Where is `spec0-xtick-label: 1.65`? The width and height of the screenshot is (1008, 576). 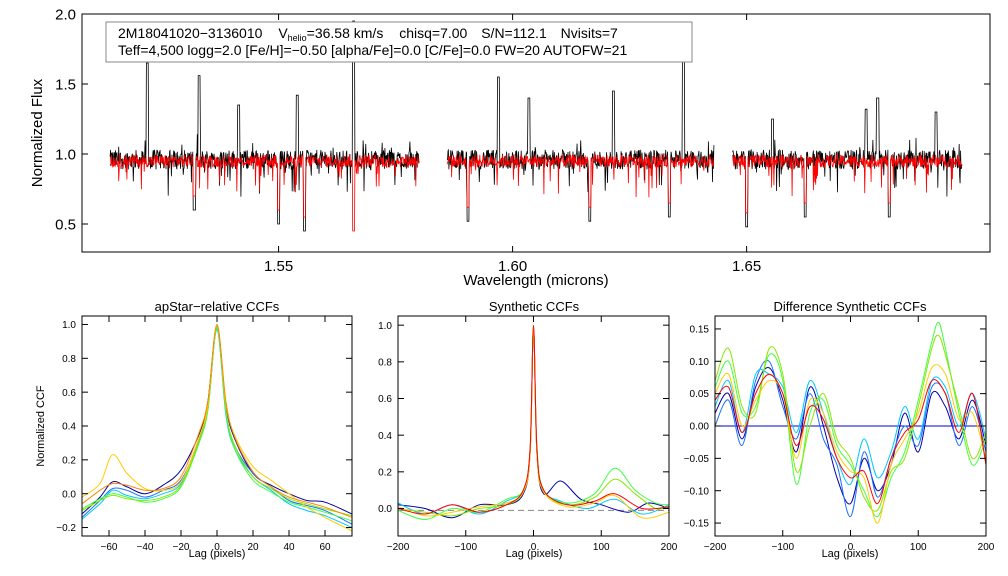 spec0-xtick-label: 1.65 is located at coordinates (746, 266).